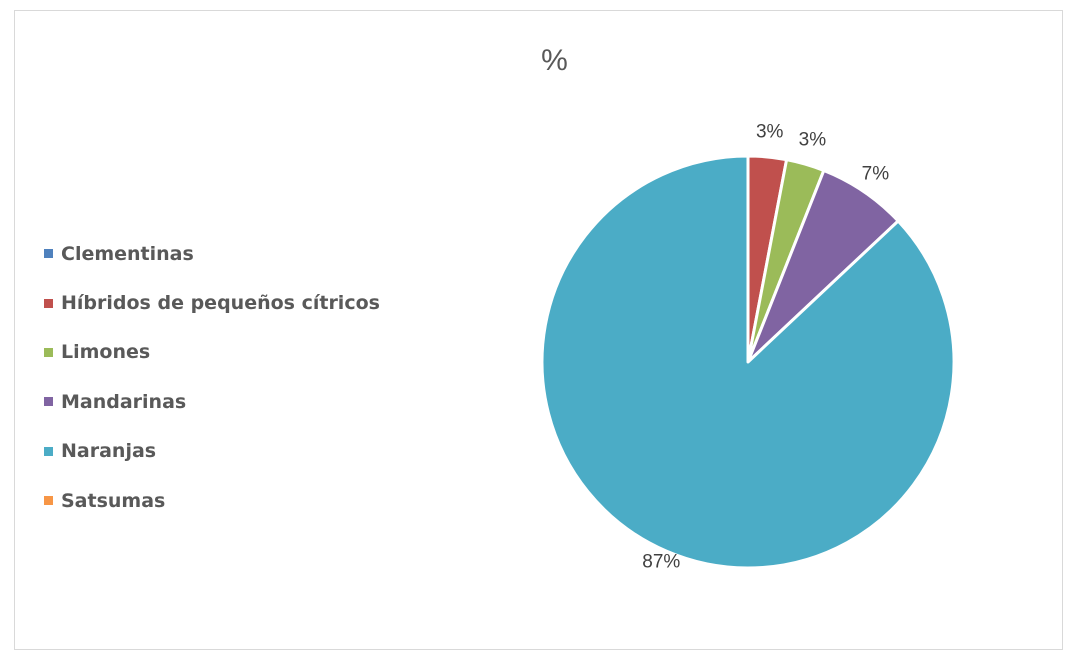 Image resolution: width=1077 pixels, height=650 pixels. Describe the element at coordinates (48, 303) in the screenshot. I see `legend-swatch-hibridos` at that location.